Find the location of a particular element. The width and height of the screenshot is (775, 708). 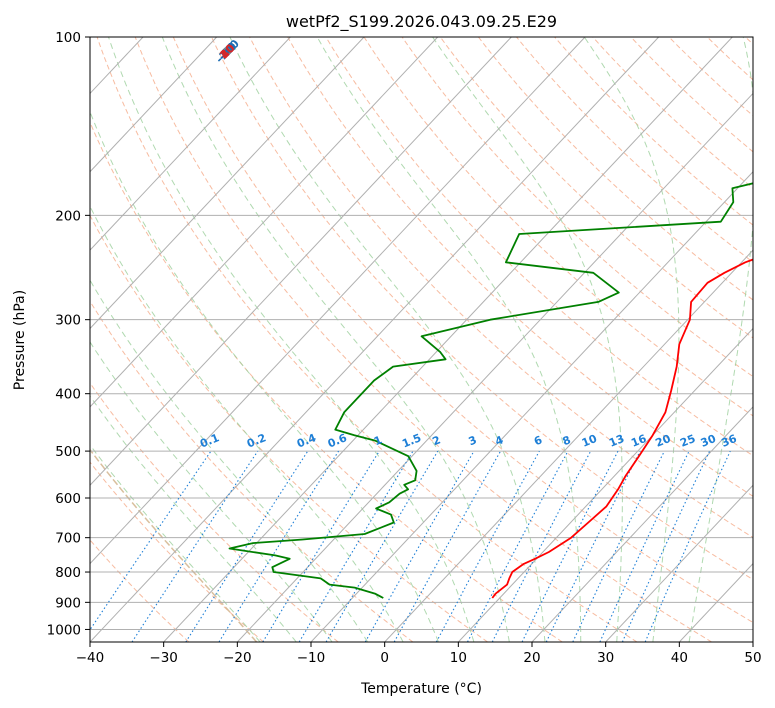

mixing-ratio-label: 30 is located at coordinates (708, 441).